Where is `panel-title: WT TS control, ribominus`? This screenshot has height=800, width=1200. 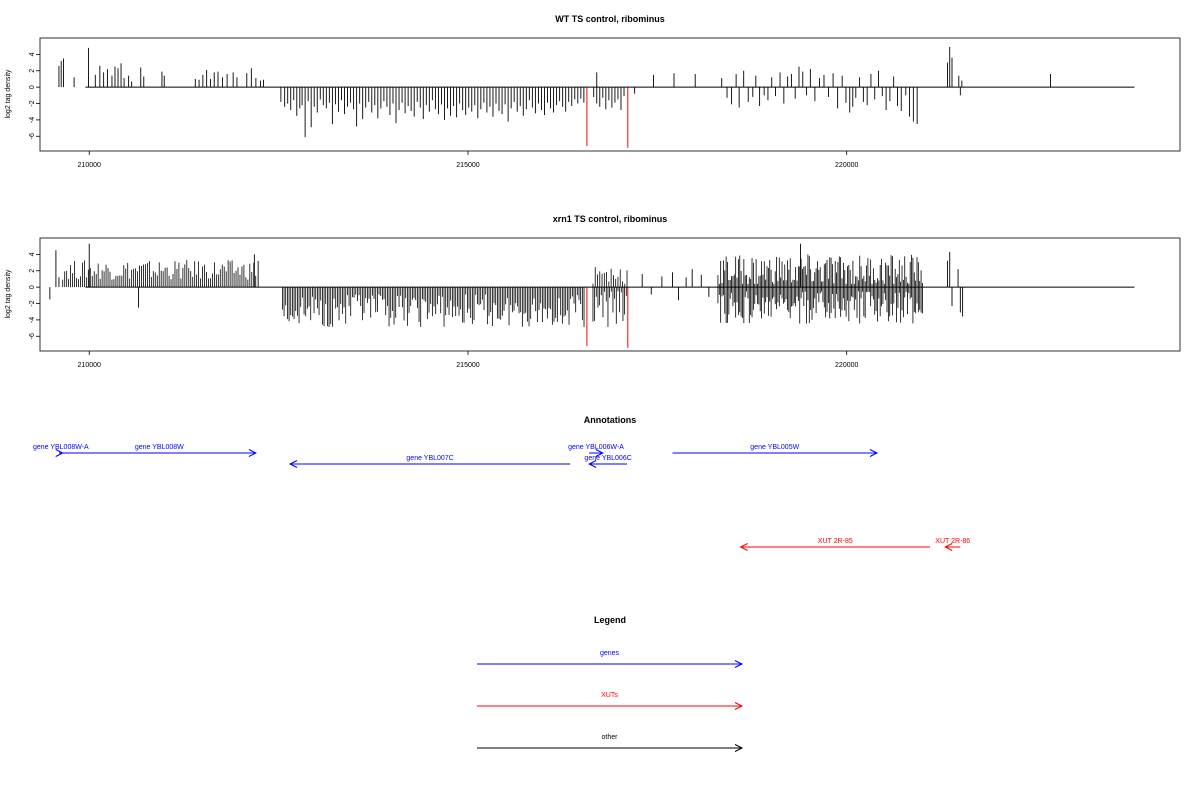
panel-title: WT TS control, ribominus is located at coordinates (610, 19).